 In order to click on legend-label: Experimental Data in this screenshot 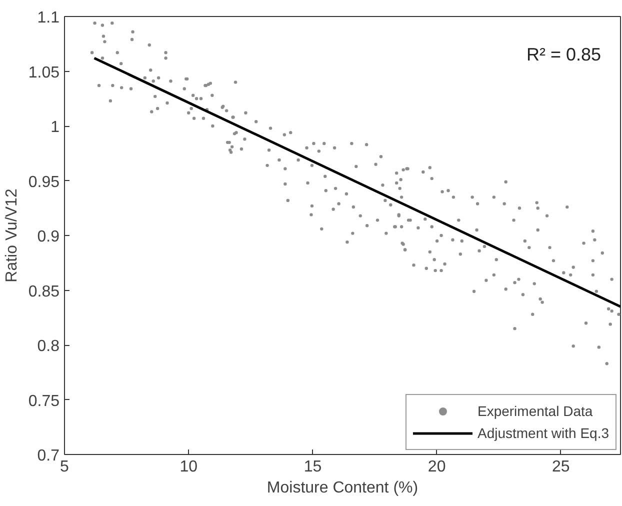, I will do `click(535, 411)`.